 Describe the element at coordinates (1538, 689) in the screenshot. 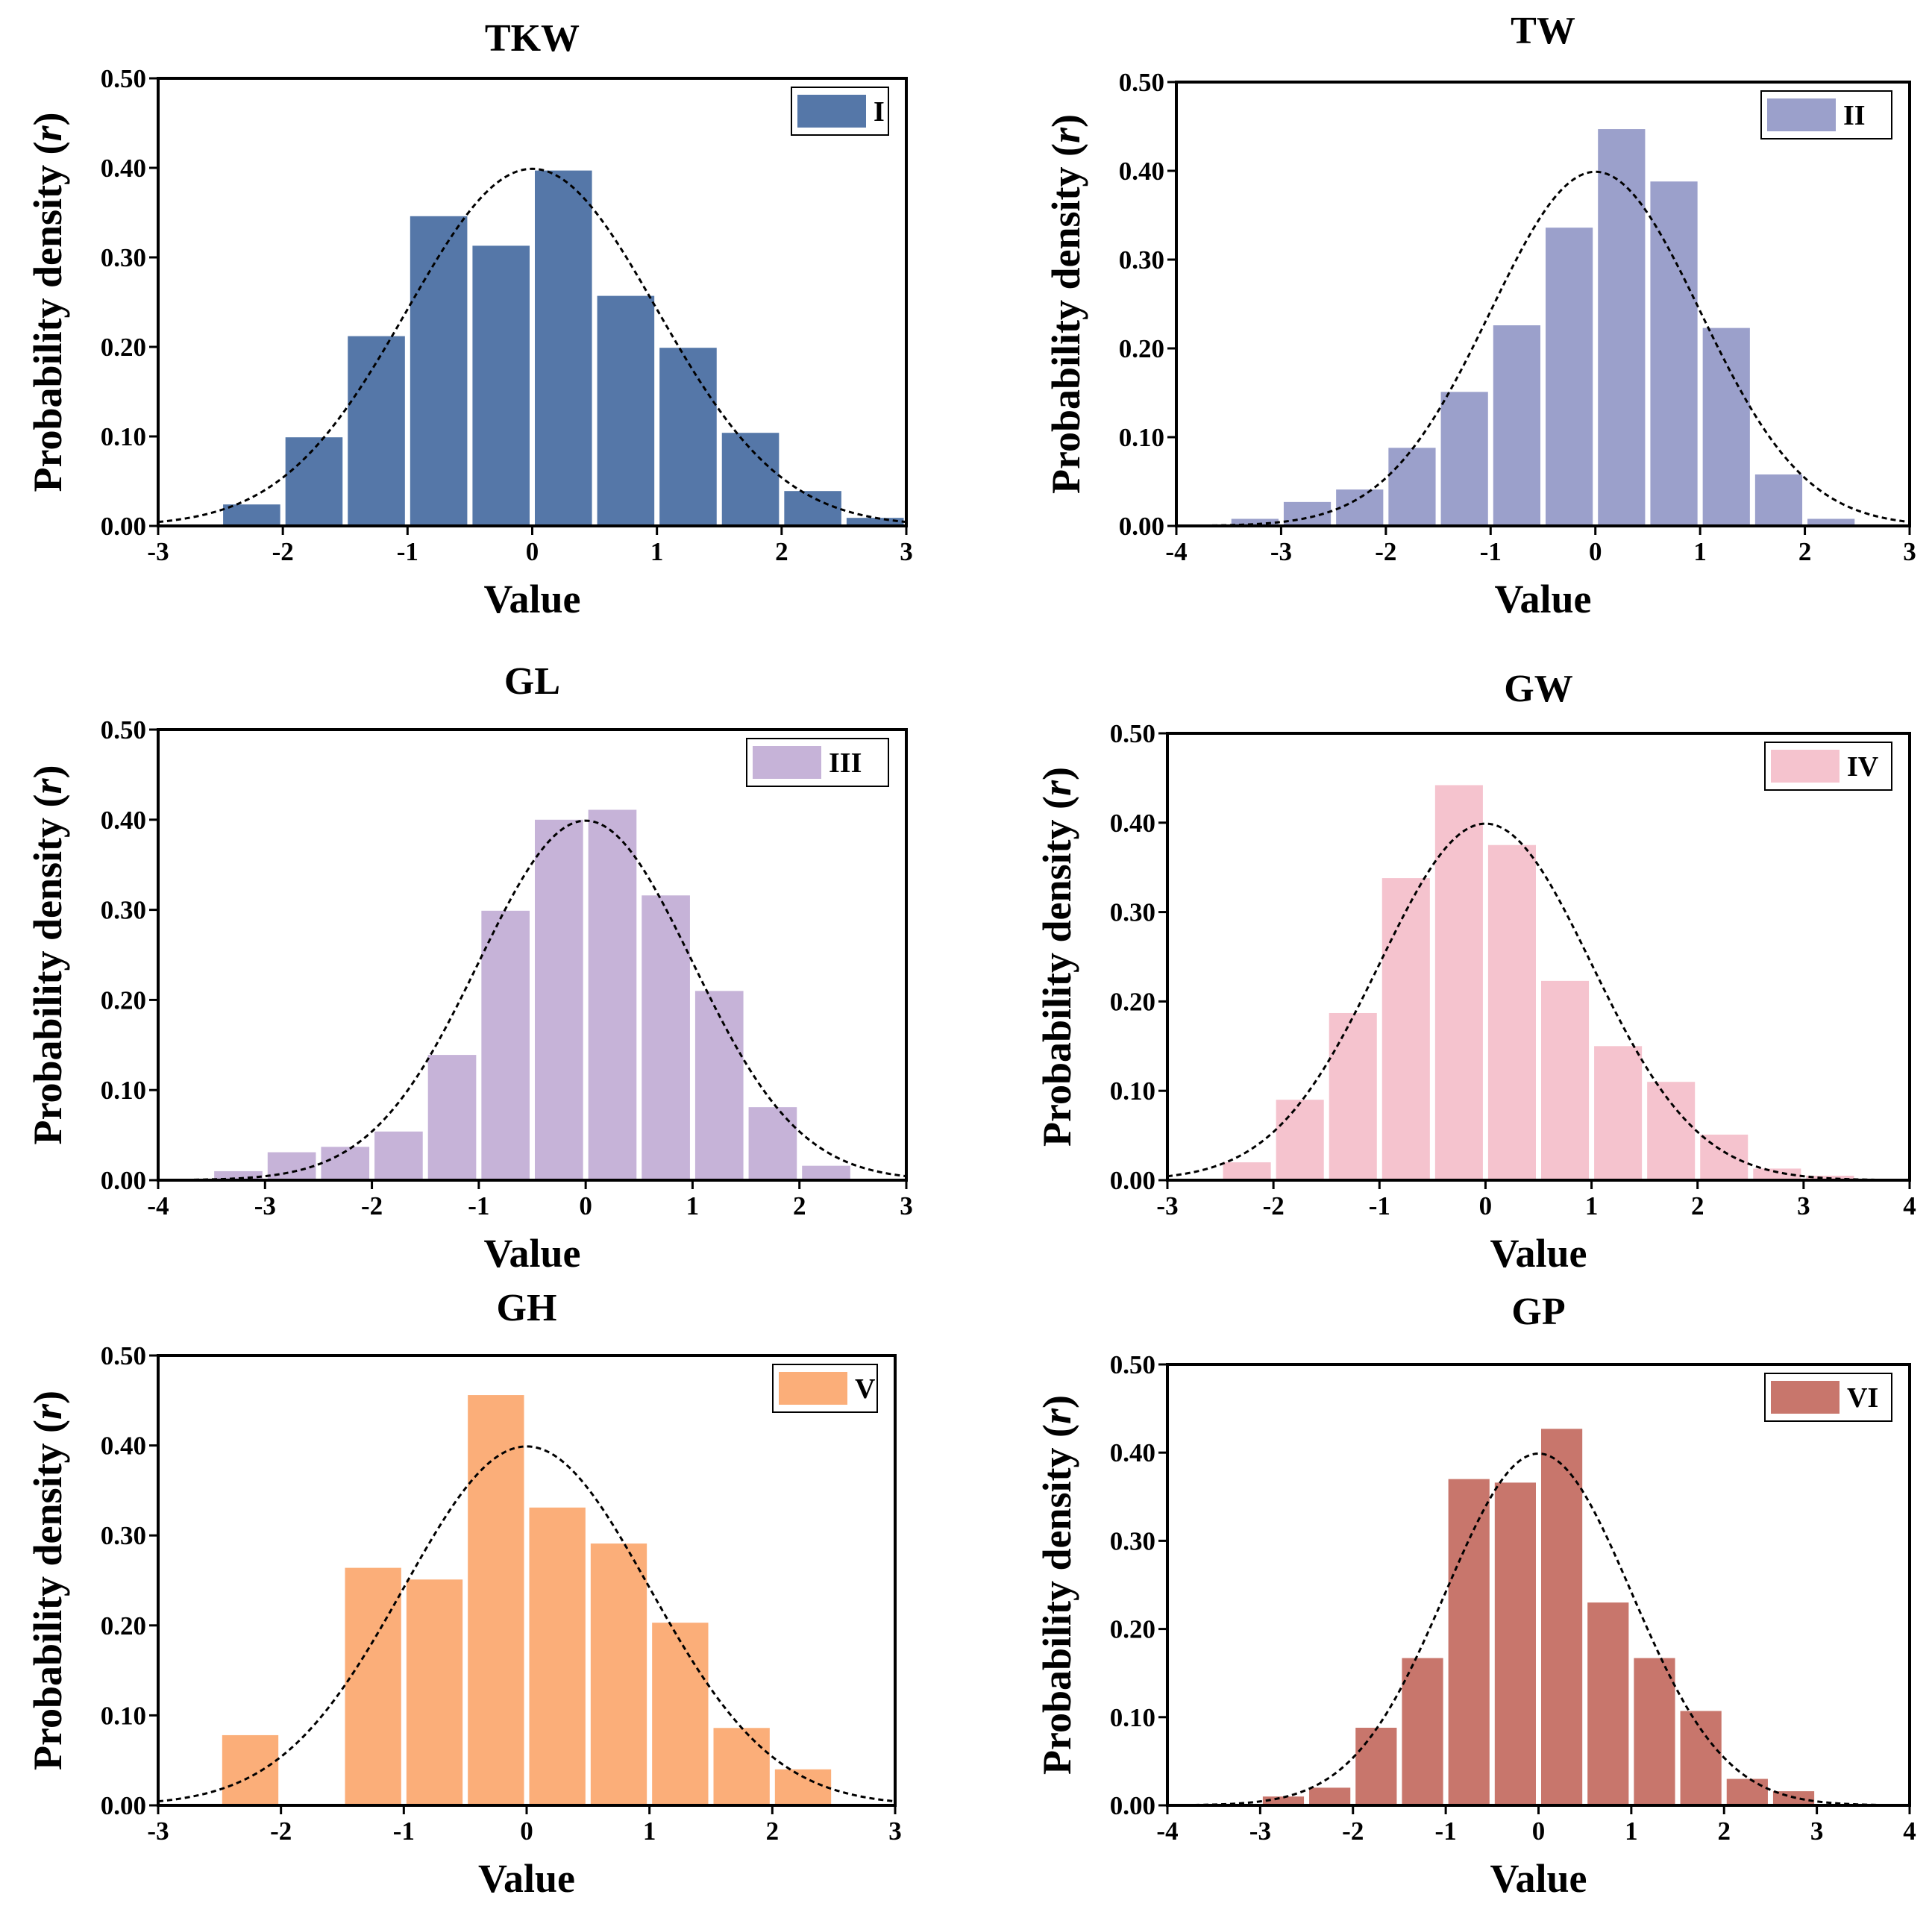

I see `chart-title: GW` at that location.